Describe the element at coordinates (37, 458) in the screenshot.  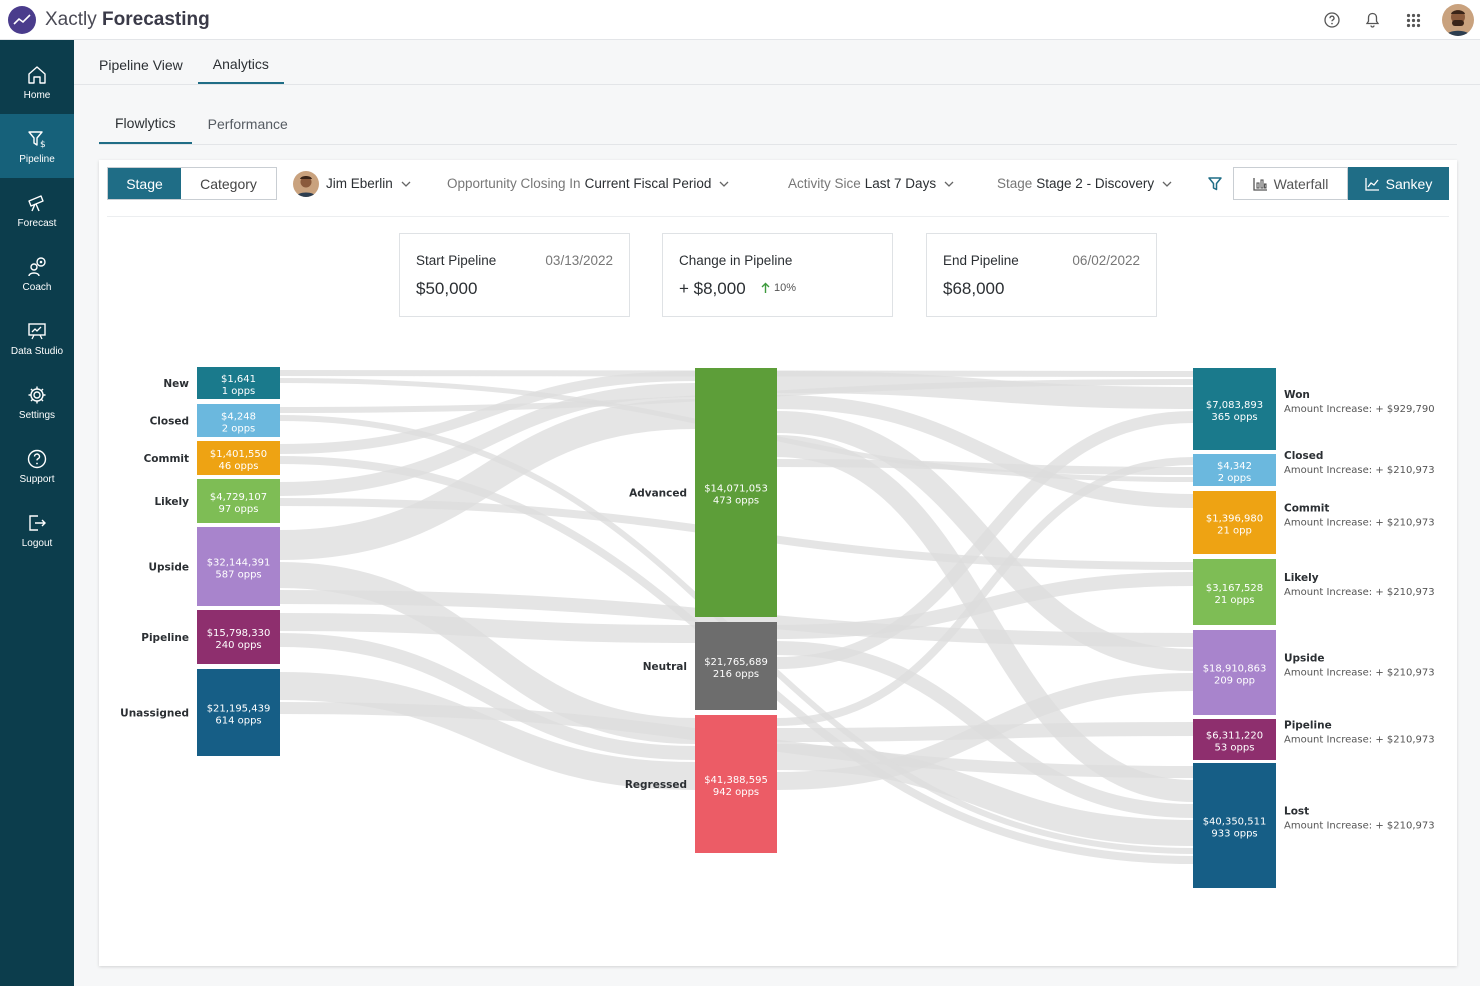
I see `help-circle-icon` at that location.